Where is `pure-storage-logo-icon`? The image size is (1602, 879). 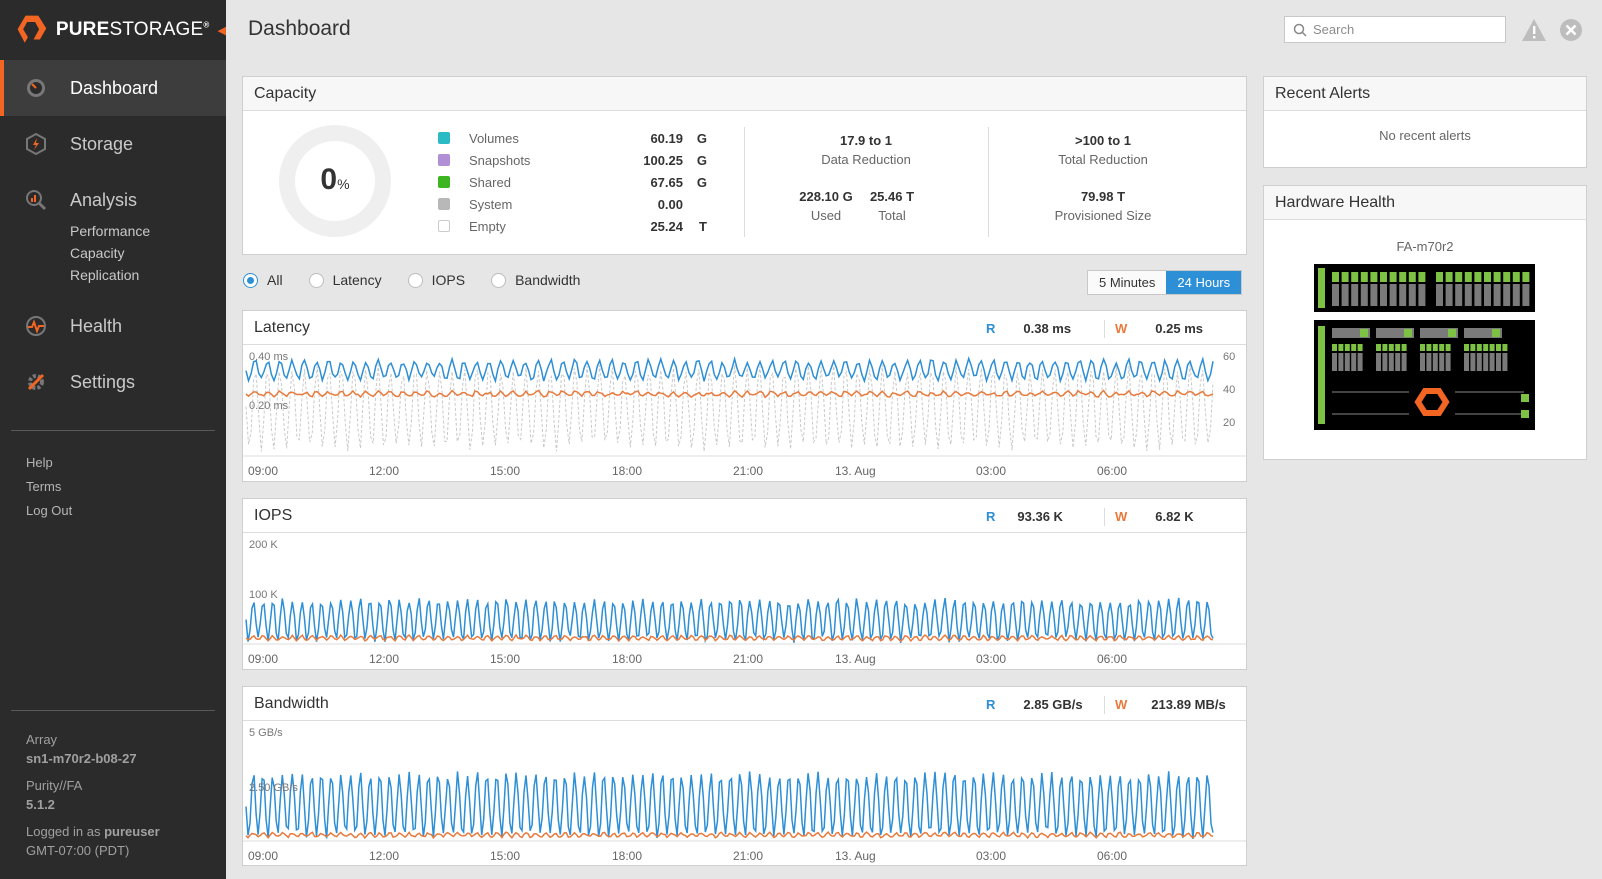
pure-storage-logo-icon is located at coordinates (32, 29).